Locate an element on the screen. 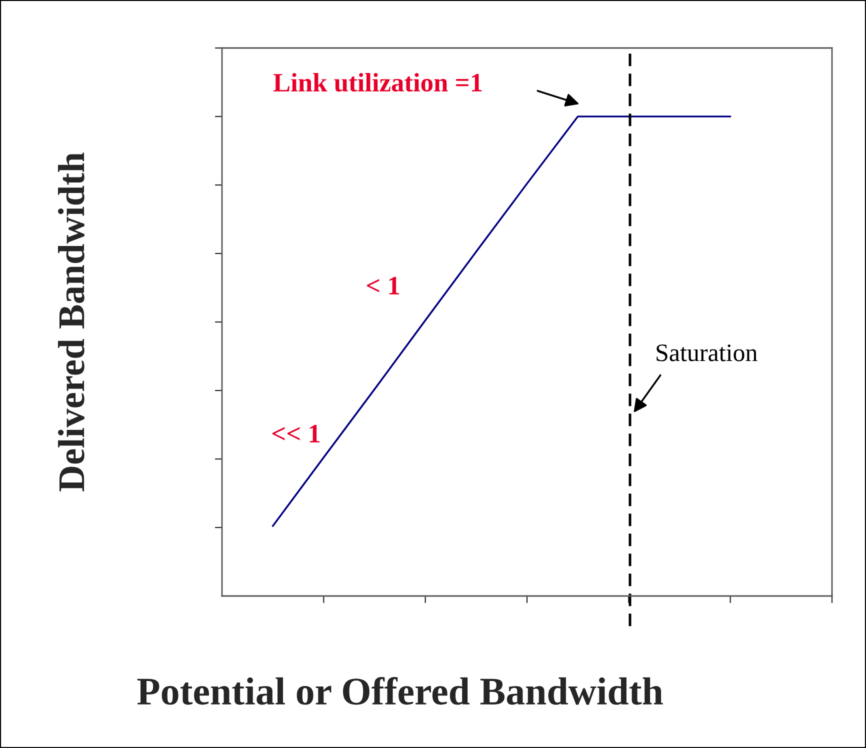 The width and height of the screenshot is (866, 748). annotation: << 1 is located at coordinates (296, 433).